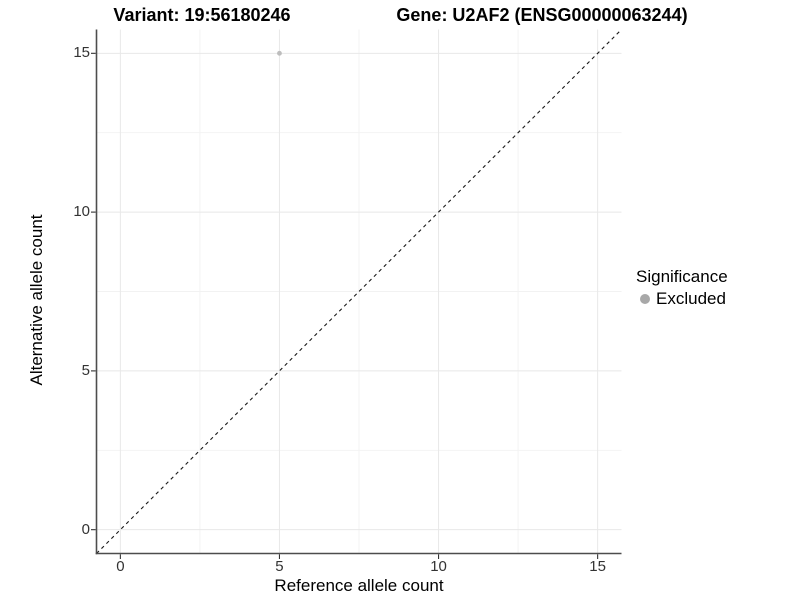 The image size is (800, 600). Describe the element at coordinates (438, 566) in the screenshot. I see `x-tick-label-10: 10` at that location.